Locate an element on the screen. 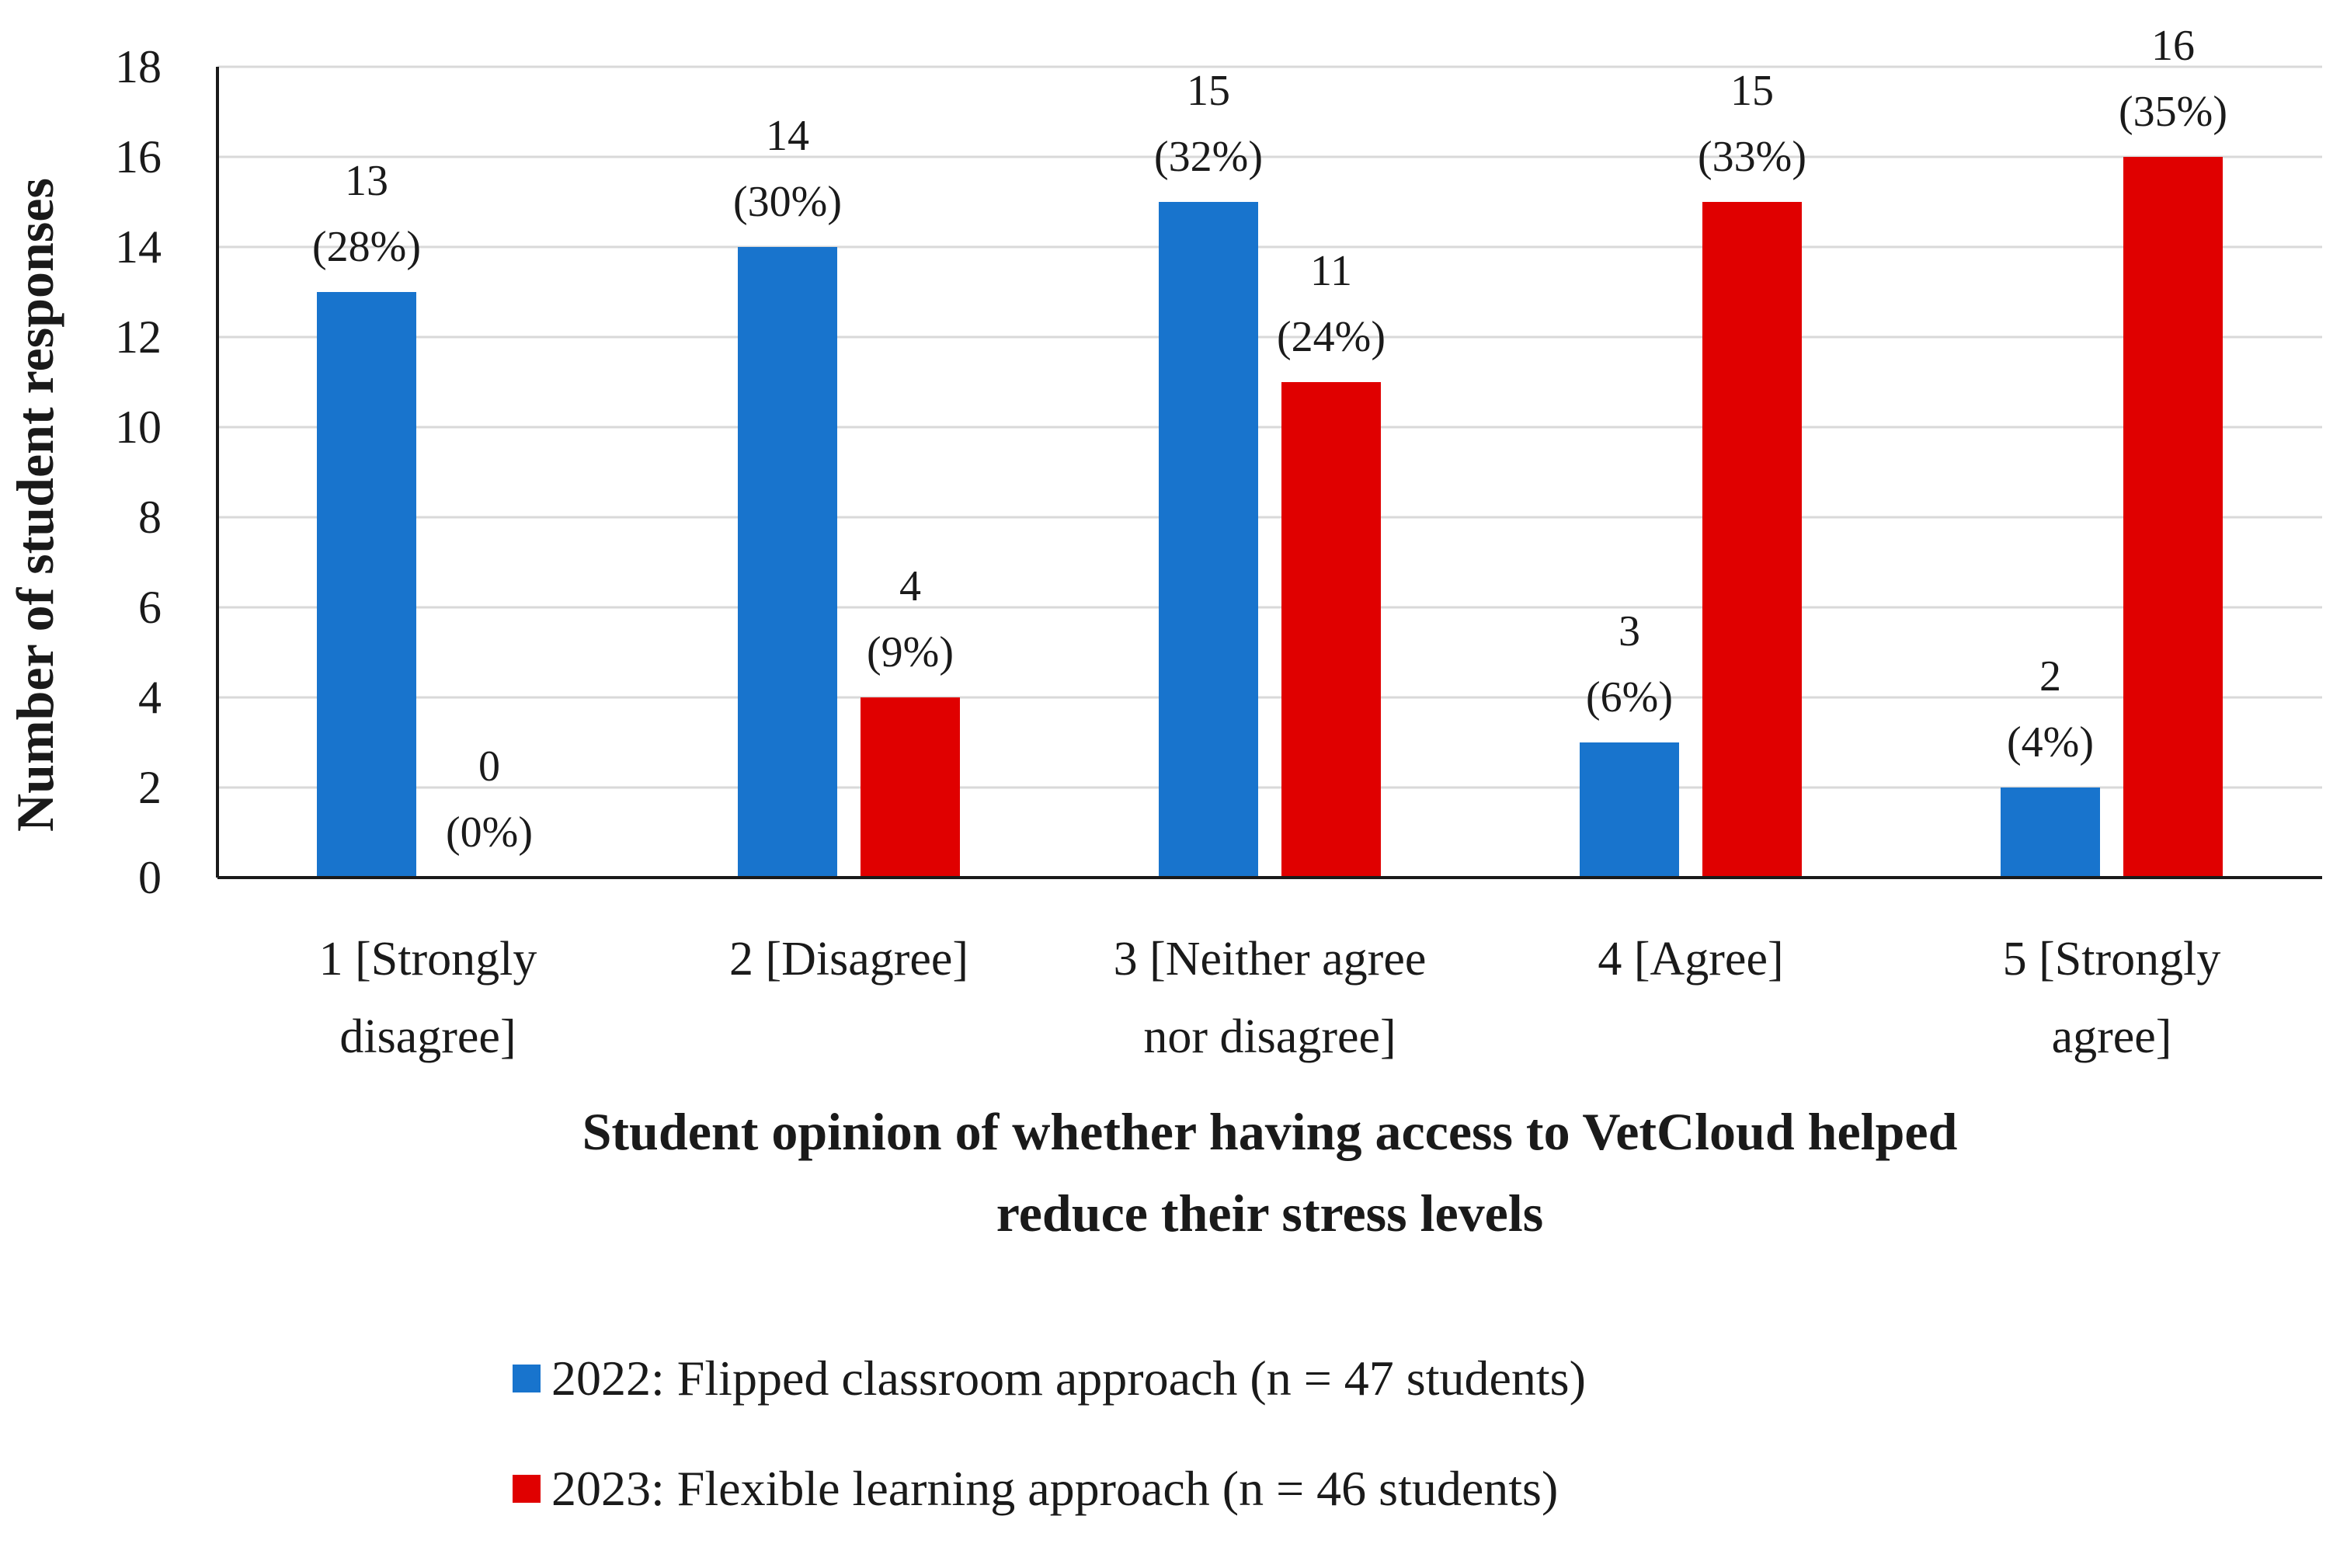 The image size is (2340, 1568). data-label-value-s2-c5: 16 is located at coordinates (2173, 46).